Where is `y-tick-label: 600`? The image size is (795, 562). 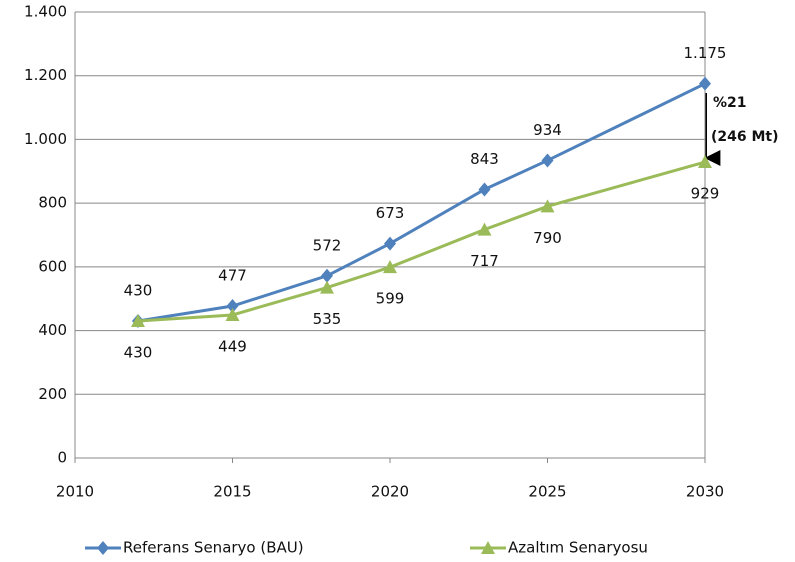 y-tick-label: 600 is located at coordinates (52, 266).